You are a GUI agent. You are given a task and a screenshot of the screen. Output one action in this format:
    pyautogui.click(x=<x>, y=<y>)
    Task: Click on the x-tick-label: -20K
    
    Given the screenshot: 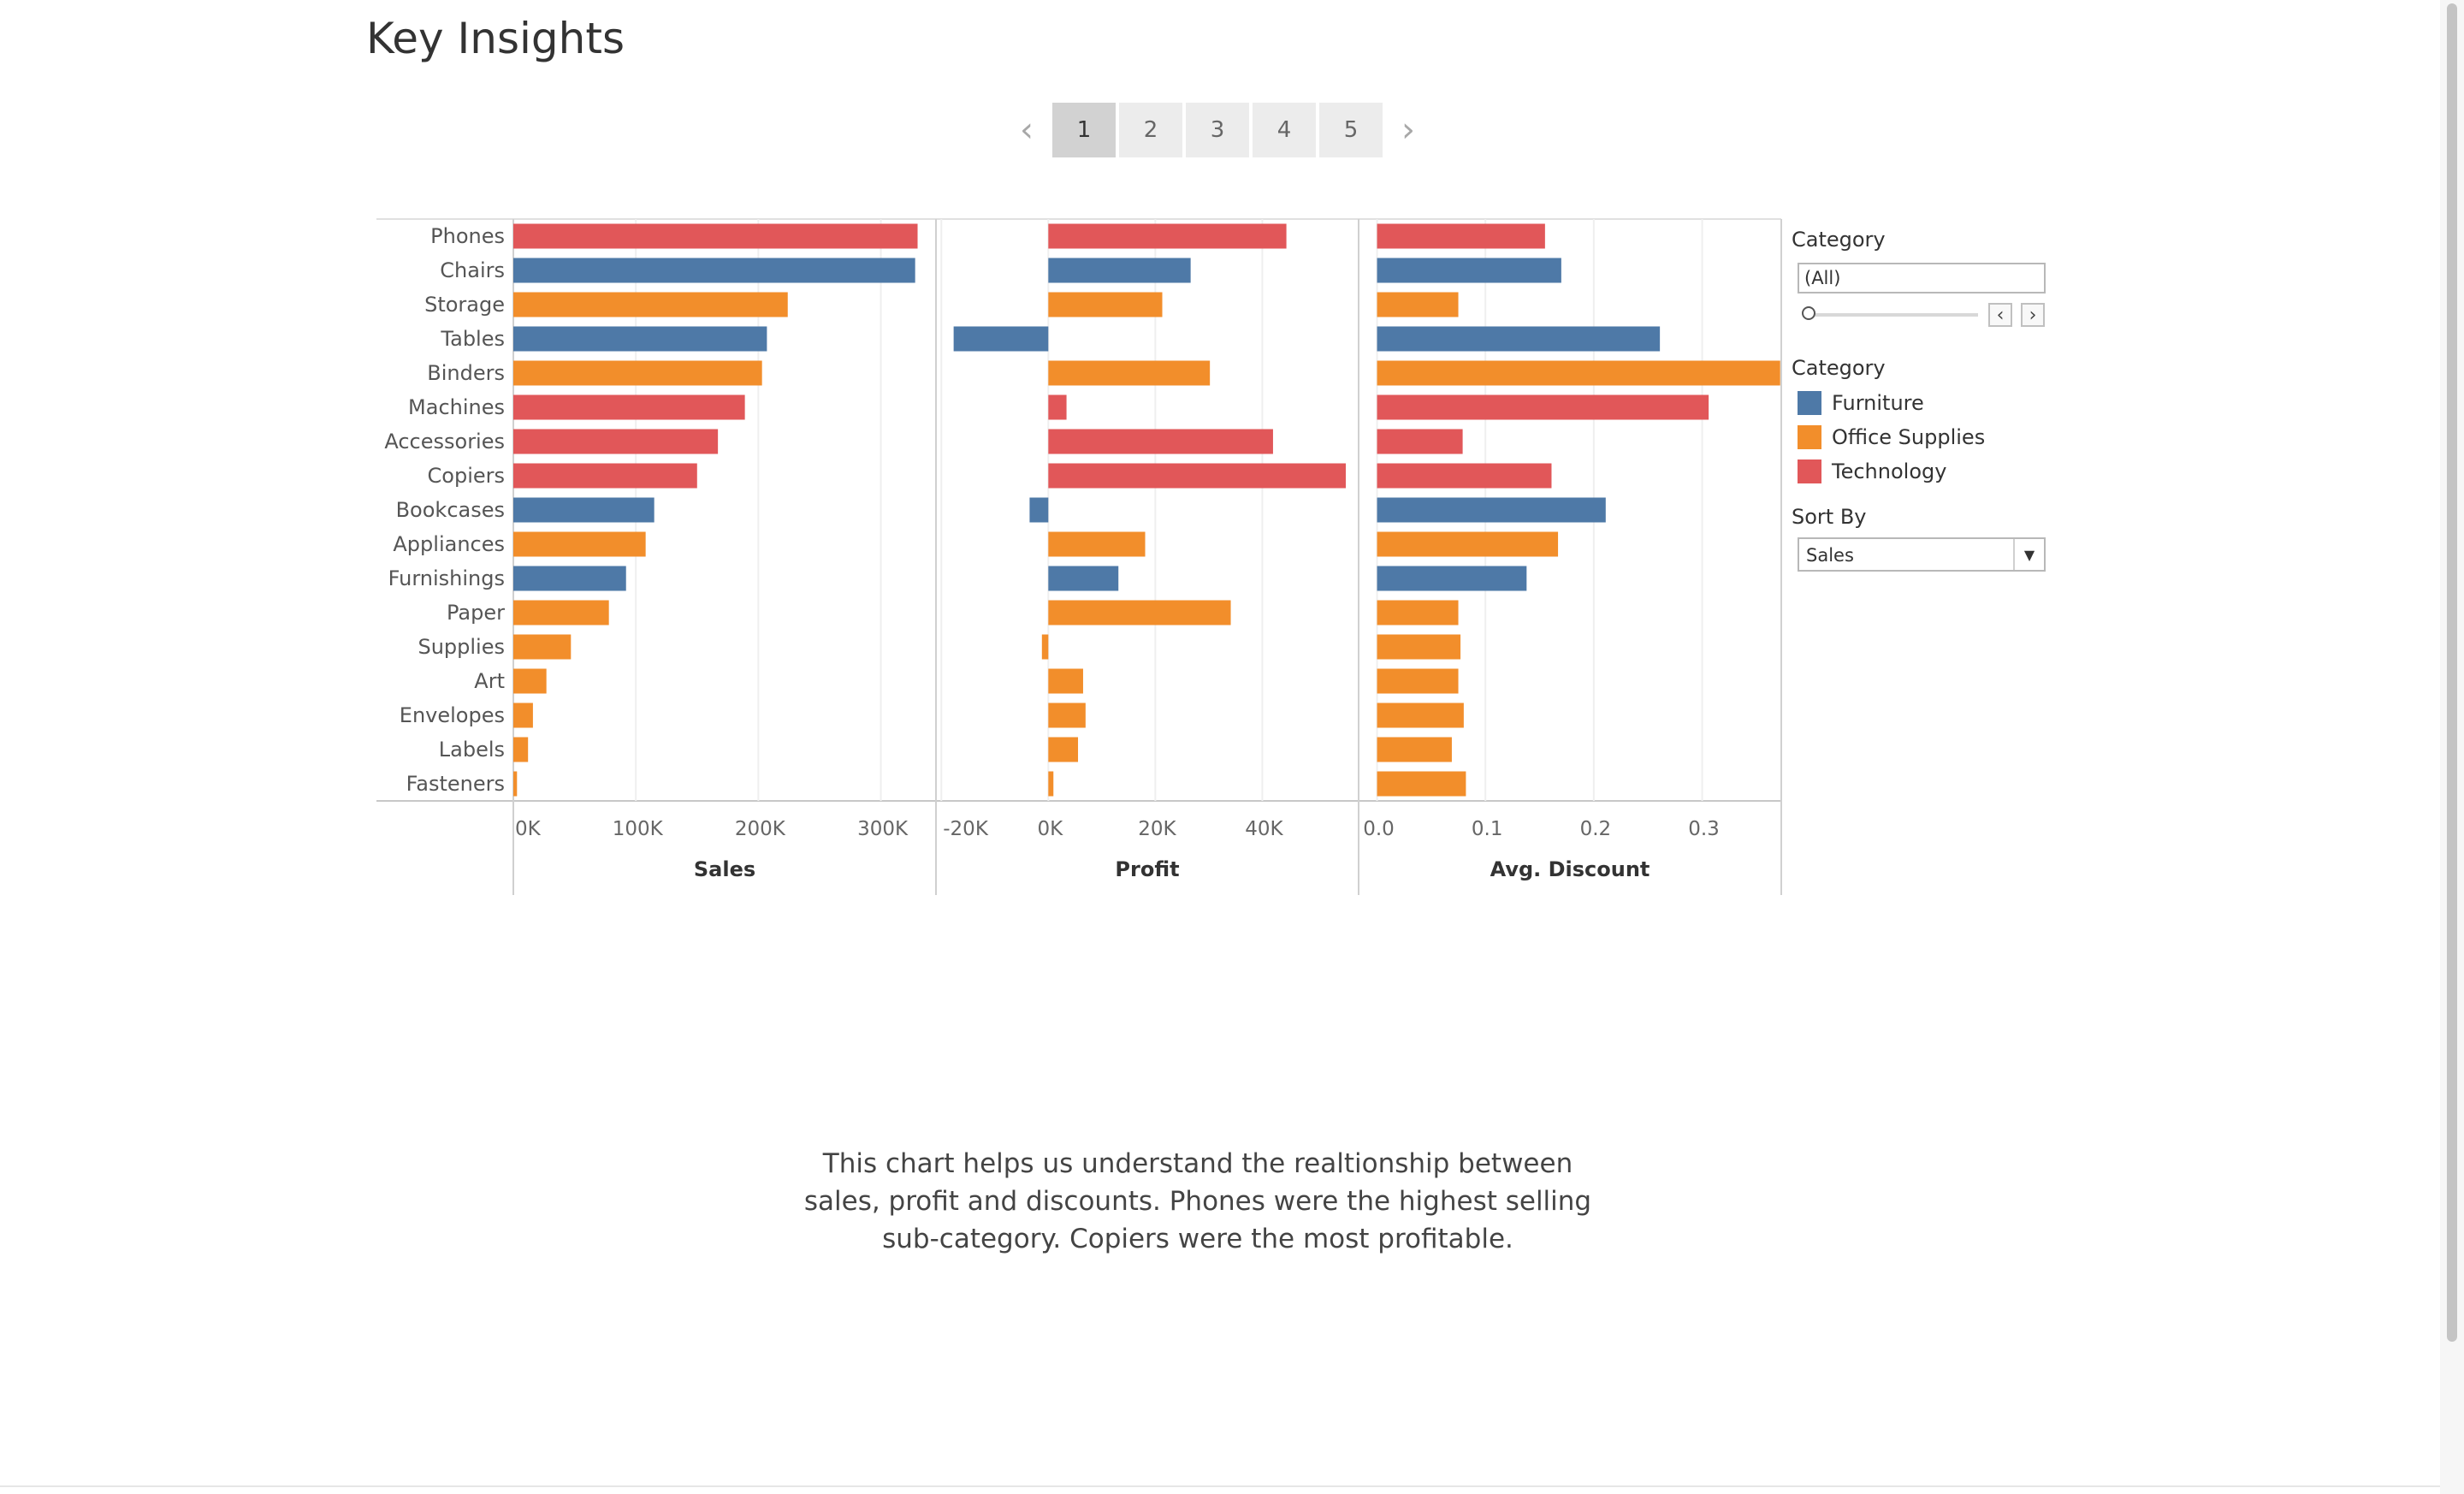 What is the action you would take?
    pyautogui.click(x=966, y=829)
    